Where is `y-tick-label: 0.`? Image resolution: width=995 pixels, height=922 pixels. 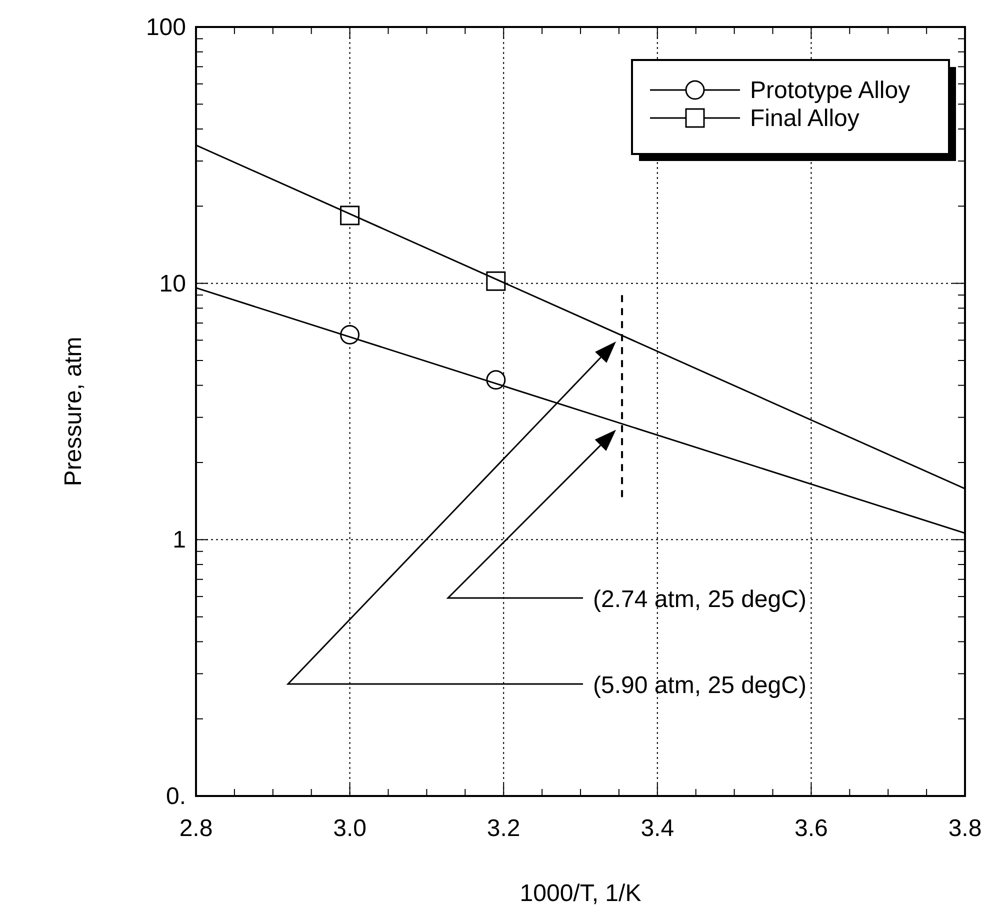 y-tick-label: 0. is located at coordinates (176, 796).